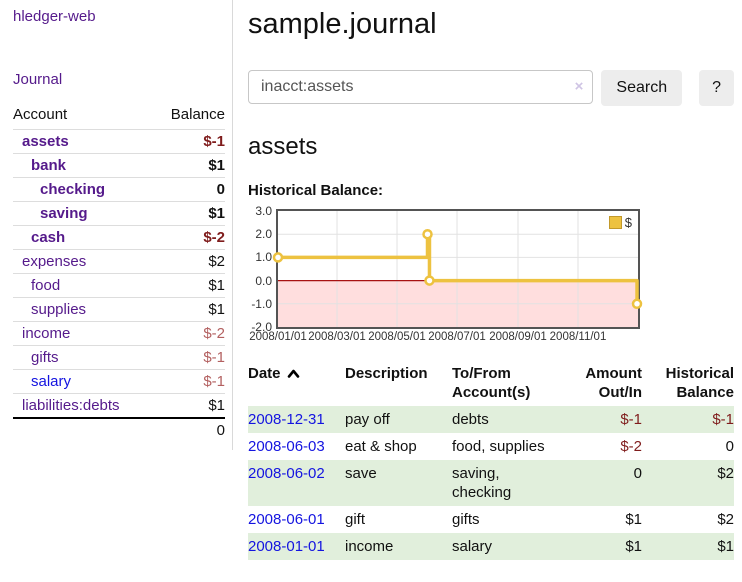 This screenshot has width=742, height=582. I want to click on chart-legend: $, so click(620, 222).